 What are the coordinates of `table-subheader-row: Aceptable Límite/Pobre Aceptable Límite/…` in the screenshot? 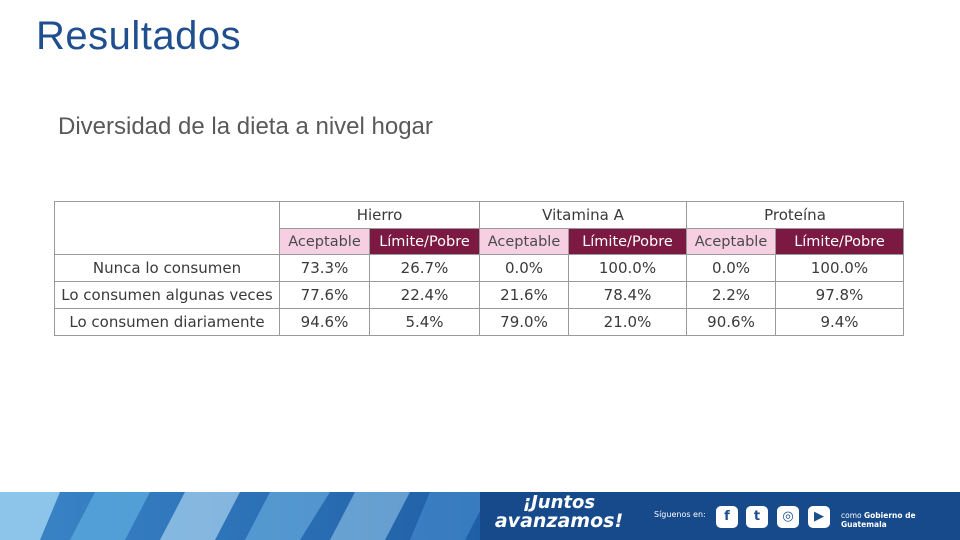 It's located at (479, 241).